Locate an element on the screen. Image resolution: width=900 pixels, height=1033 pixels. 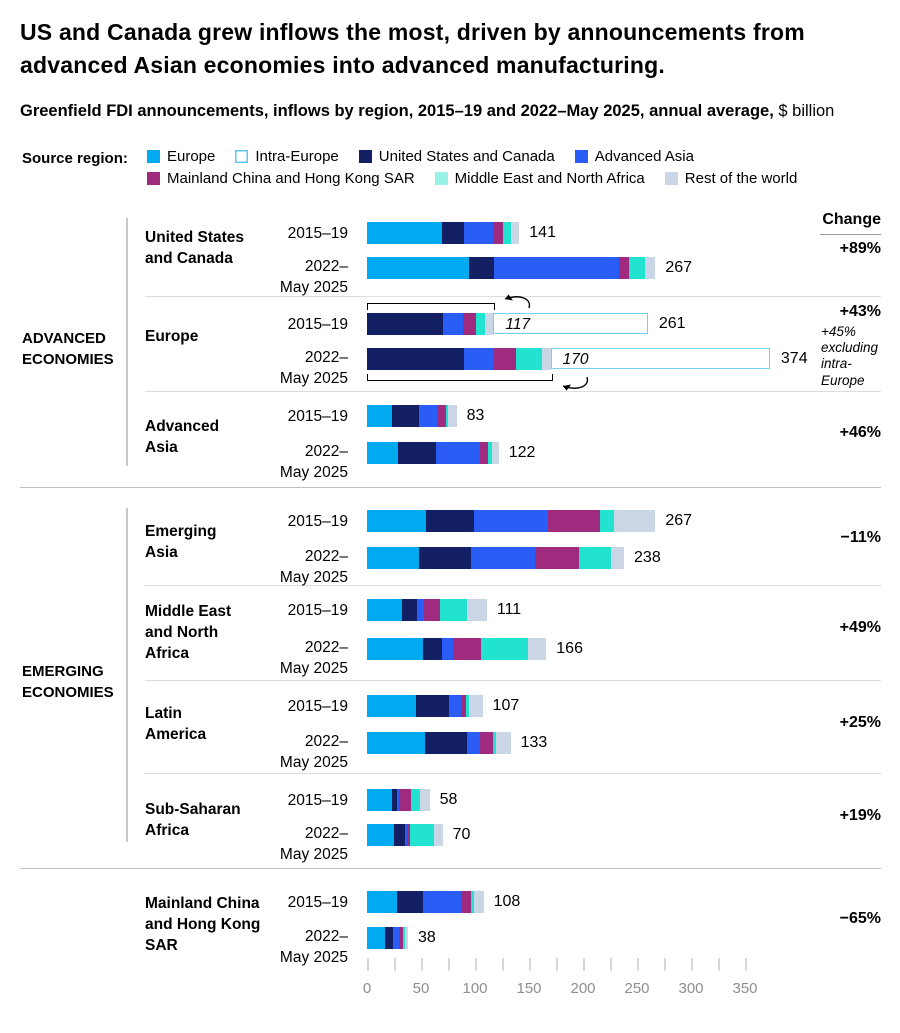
bar-total: 261 is located at coordinates (672, 323).